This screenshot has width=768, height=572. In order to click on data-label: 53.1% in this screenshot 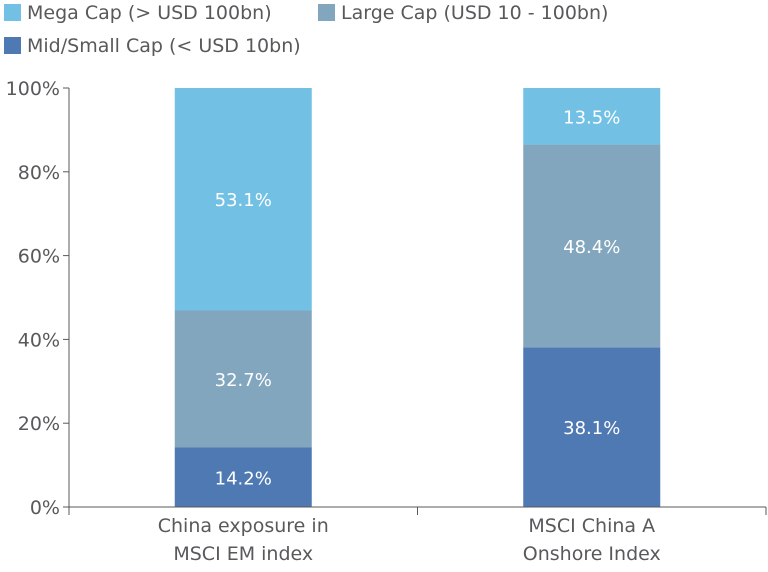, I will do `click(243, 200)`.